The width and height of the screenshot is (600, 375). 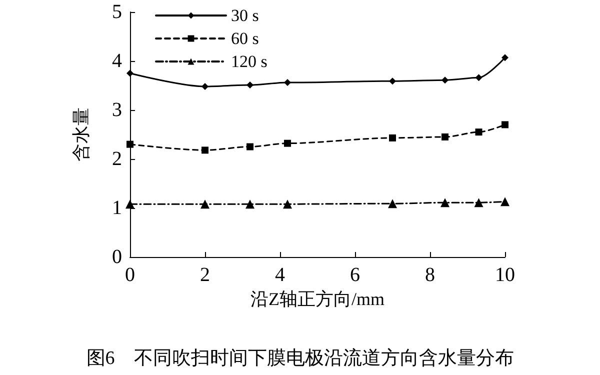 I want to click on x-axis-title: 沿Z轴正方向/mm, so click(x=317, y=298).